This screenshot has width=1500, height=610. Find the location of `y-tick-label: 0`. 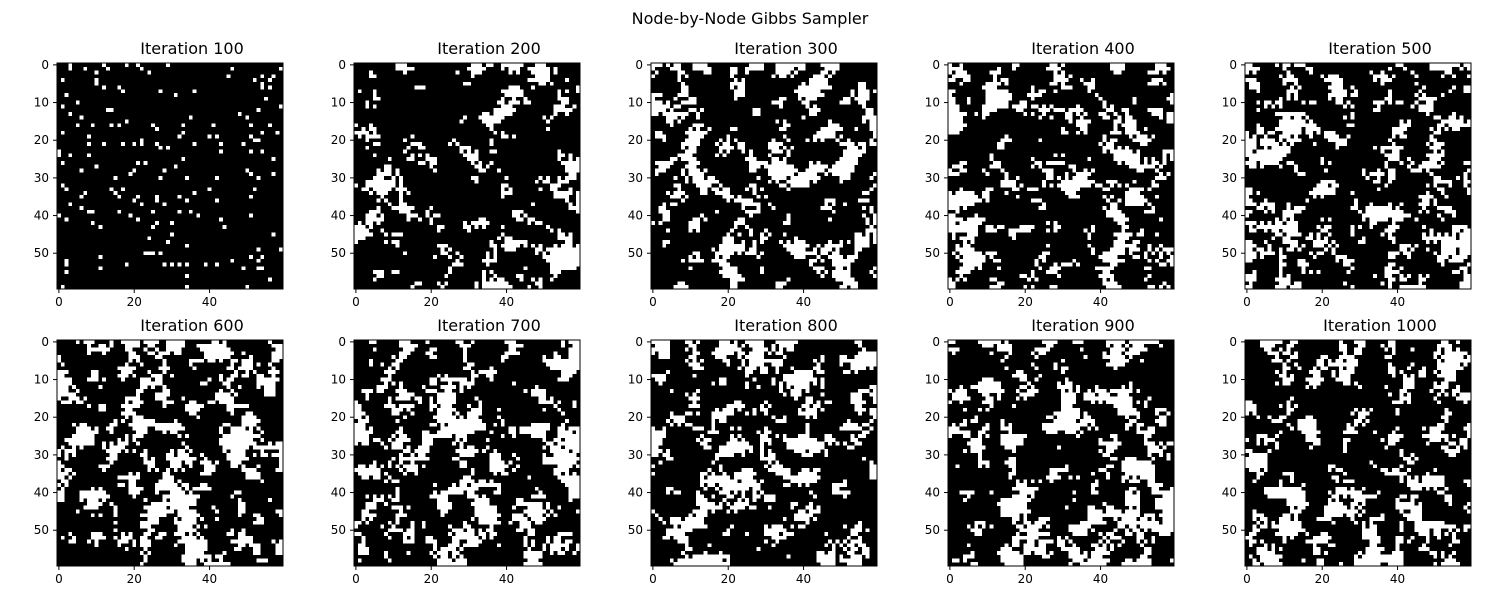

y-tick-label: 0 is located at coordinates (45, 342).